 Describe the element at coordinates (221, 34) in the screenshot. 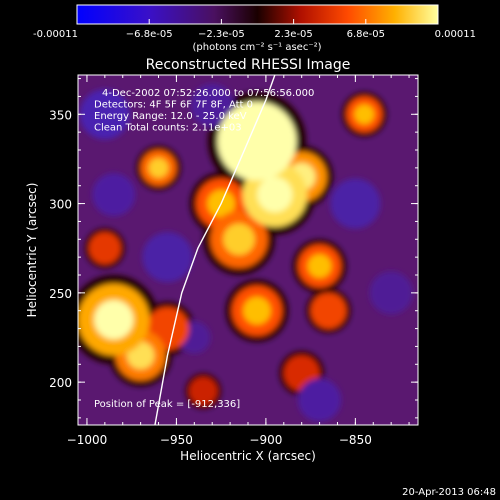

I see `colorbar-tick-label: −2.3e-05` at that location.